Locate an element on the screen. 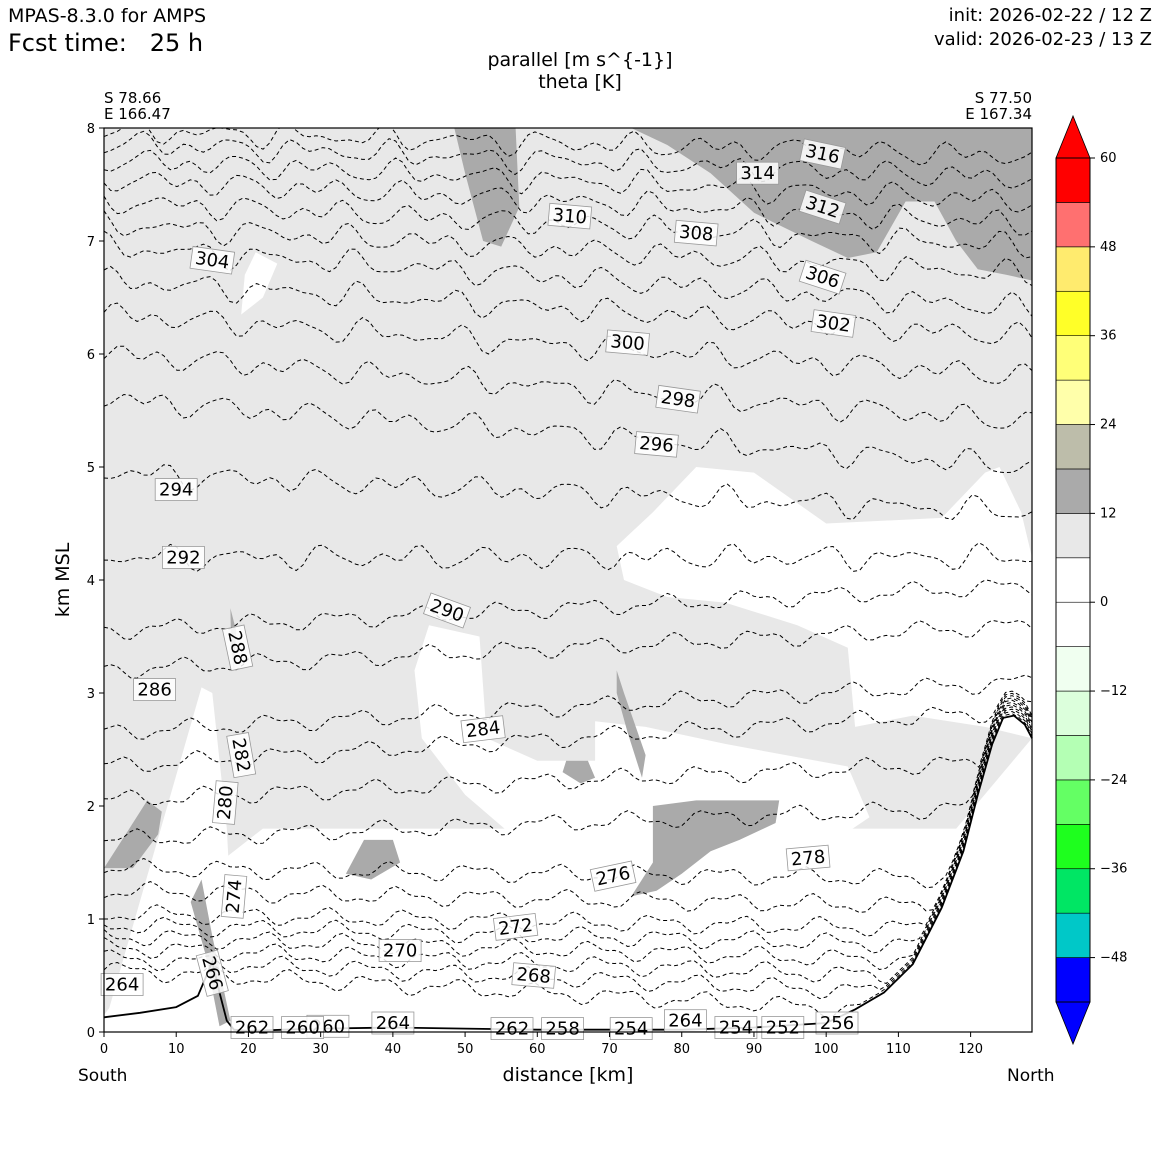  contour-label-text: 314 is located at coordinates (757, 173).